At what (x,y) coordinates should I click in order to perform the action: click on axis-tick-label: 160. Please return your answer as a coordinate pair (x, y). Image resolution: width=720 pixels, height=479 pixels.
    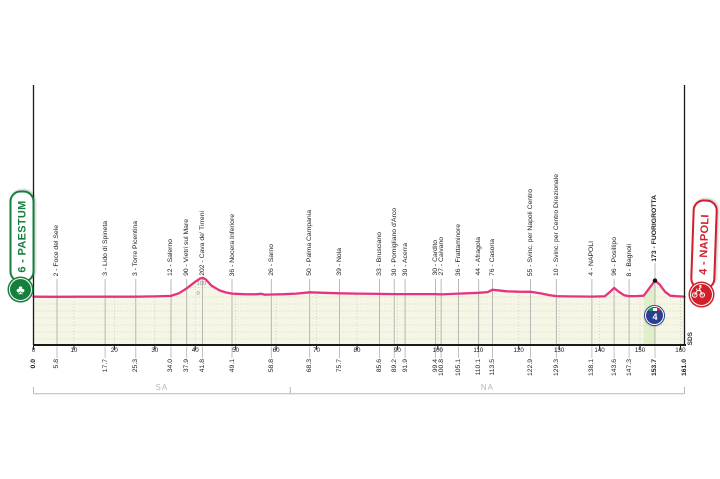
    Looking at the image, I should click on (680, 350).